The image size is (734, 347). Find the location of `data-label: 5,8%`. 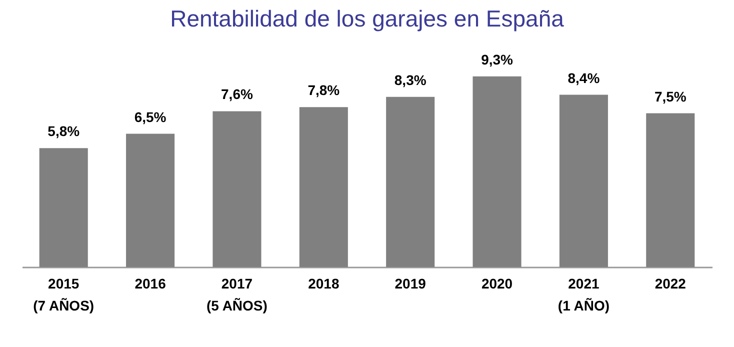

data-label: 5,8% is located at coordinates (64, 131).